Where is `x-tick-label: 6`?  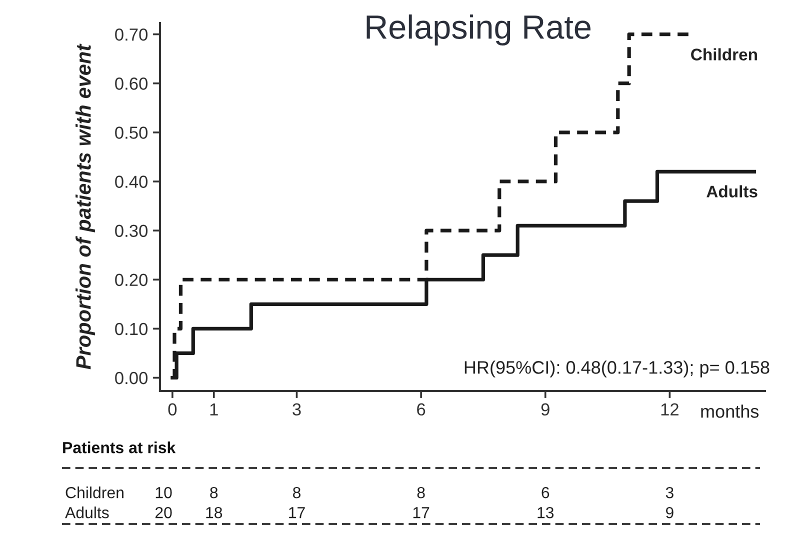 x-tick-label: 6 is located at coordinates (421, 409).